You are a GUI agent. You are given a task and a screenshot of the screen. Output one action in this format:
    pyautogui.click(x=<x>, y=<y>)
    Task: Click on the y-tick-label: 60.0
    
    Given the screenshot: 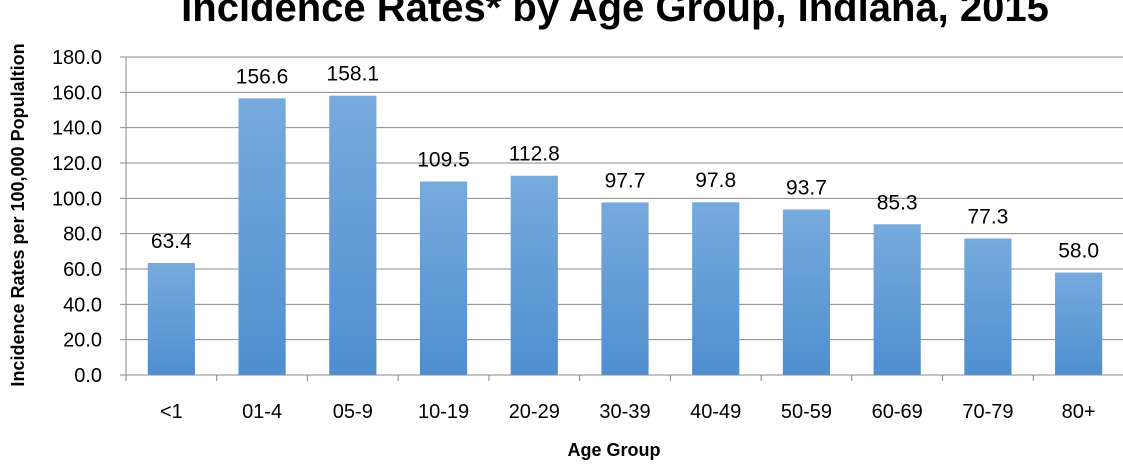 What is the action you would take?
    pyautogui.click(x=82, y=270)
    